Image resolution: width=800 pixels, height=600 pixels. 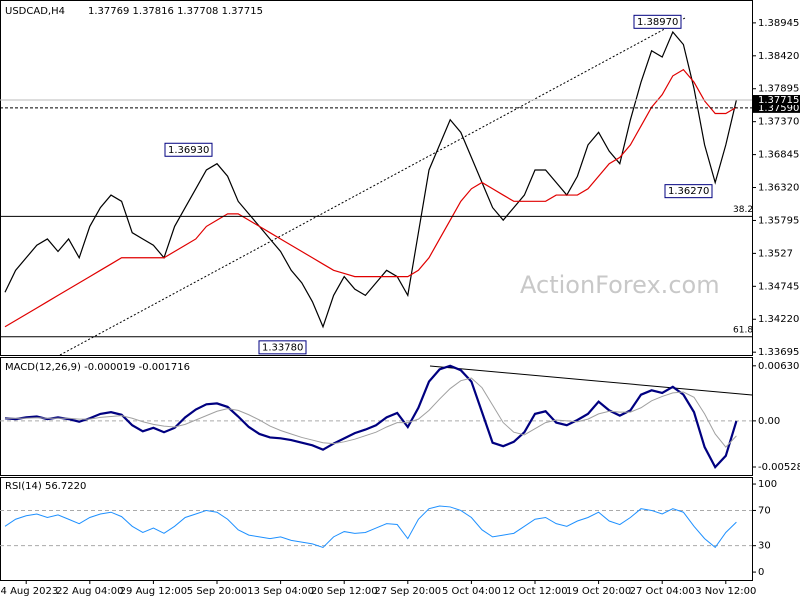 I want to click on last-price-label: 1.37715, so click(x=778, y=100).